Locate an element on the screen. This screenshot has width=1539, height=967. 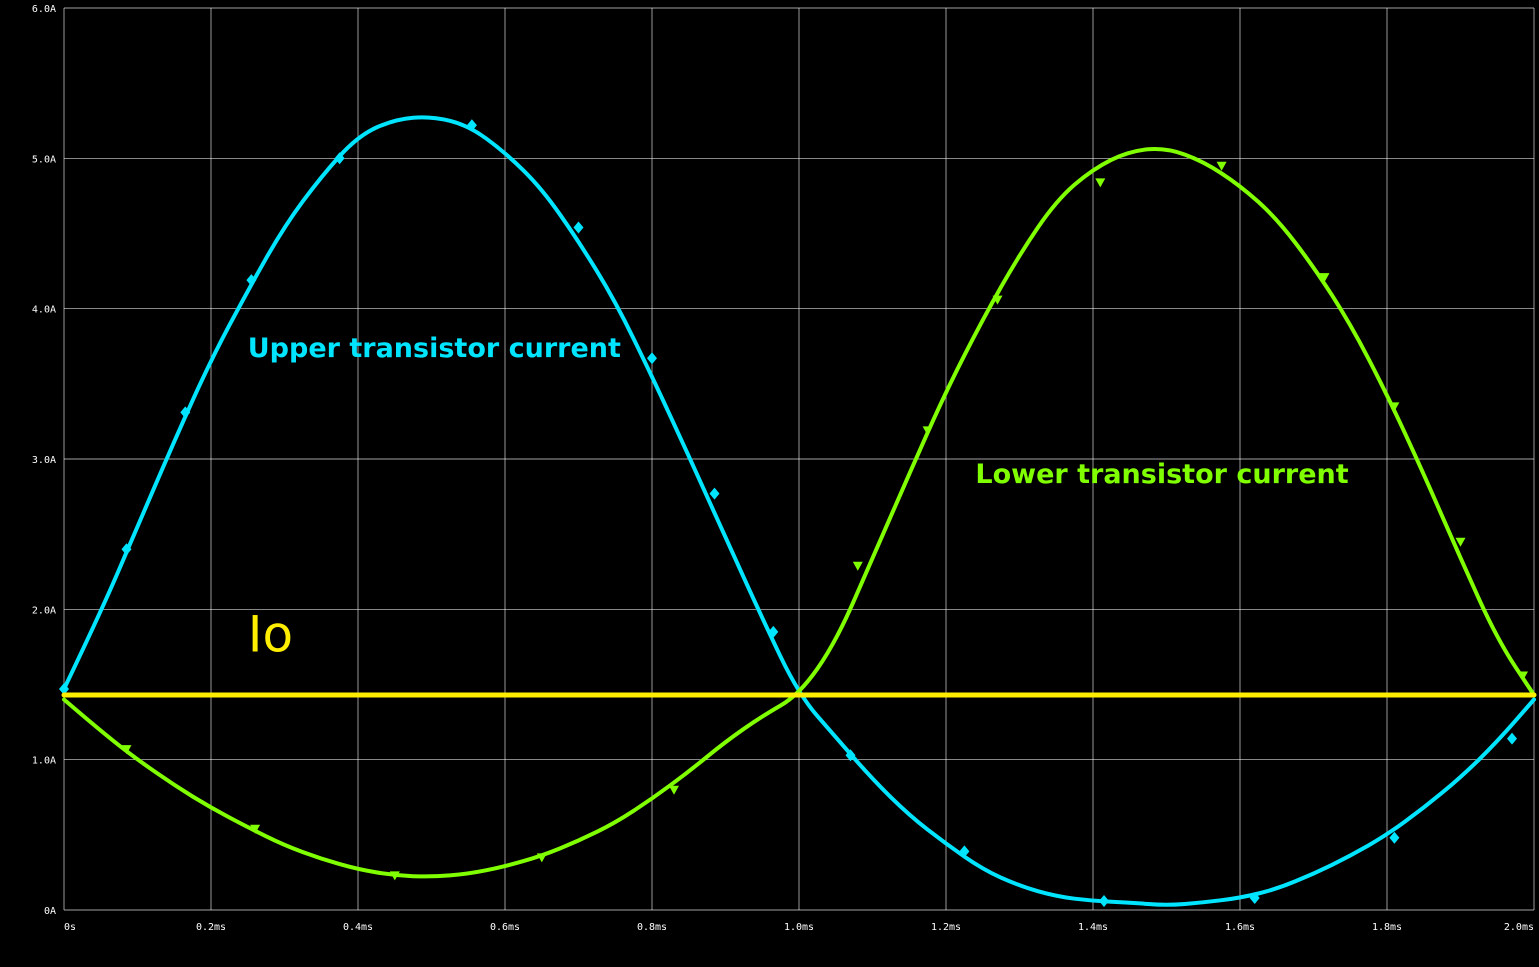
annotation-label: Io is located at coordinates (270, 634).